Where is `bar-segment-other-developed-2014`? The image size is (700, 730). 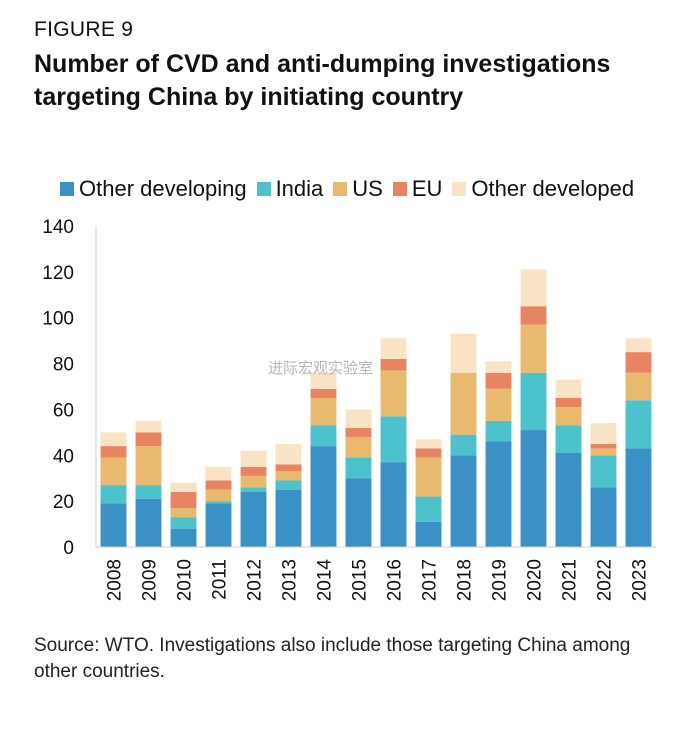 bar-segment-other-developed-2014 is located at coordinates (323, 380).